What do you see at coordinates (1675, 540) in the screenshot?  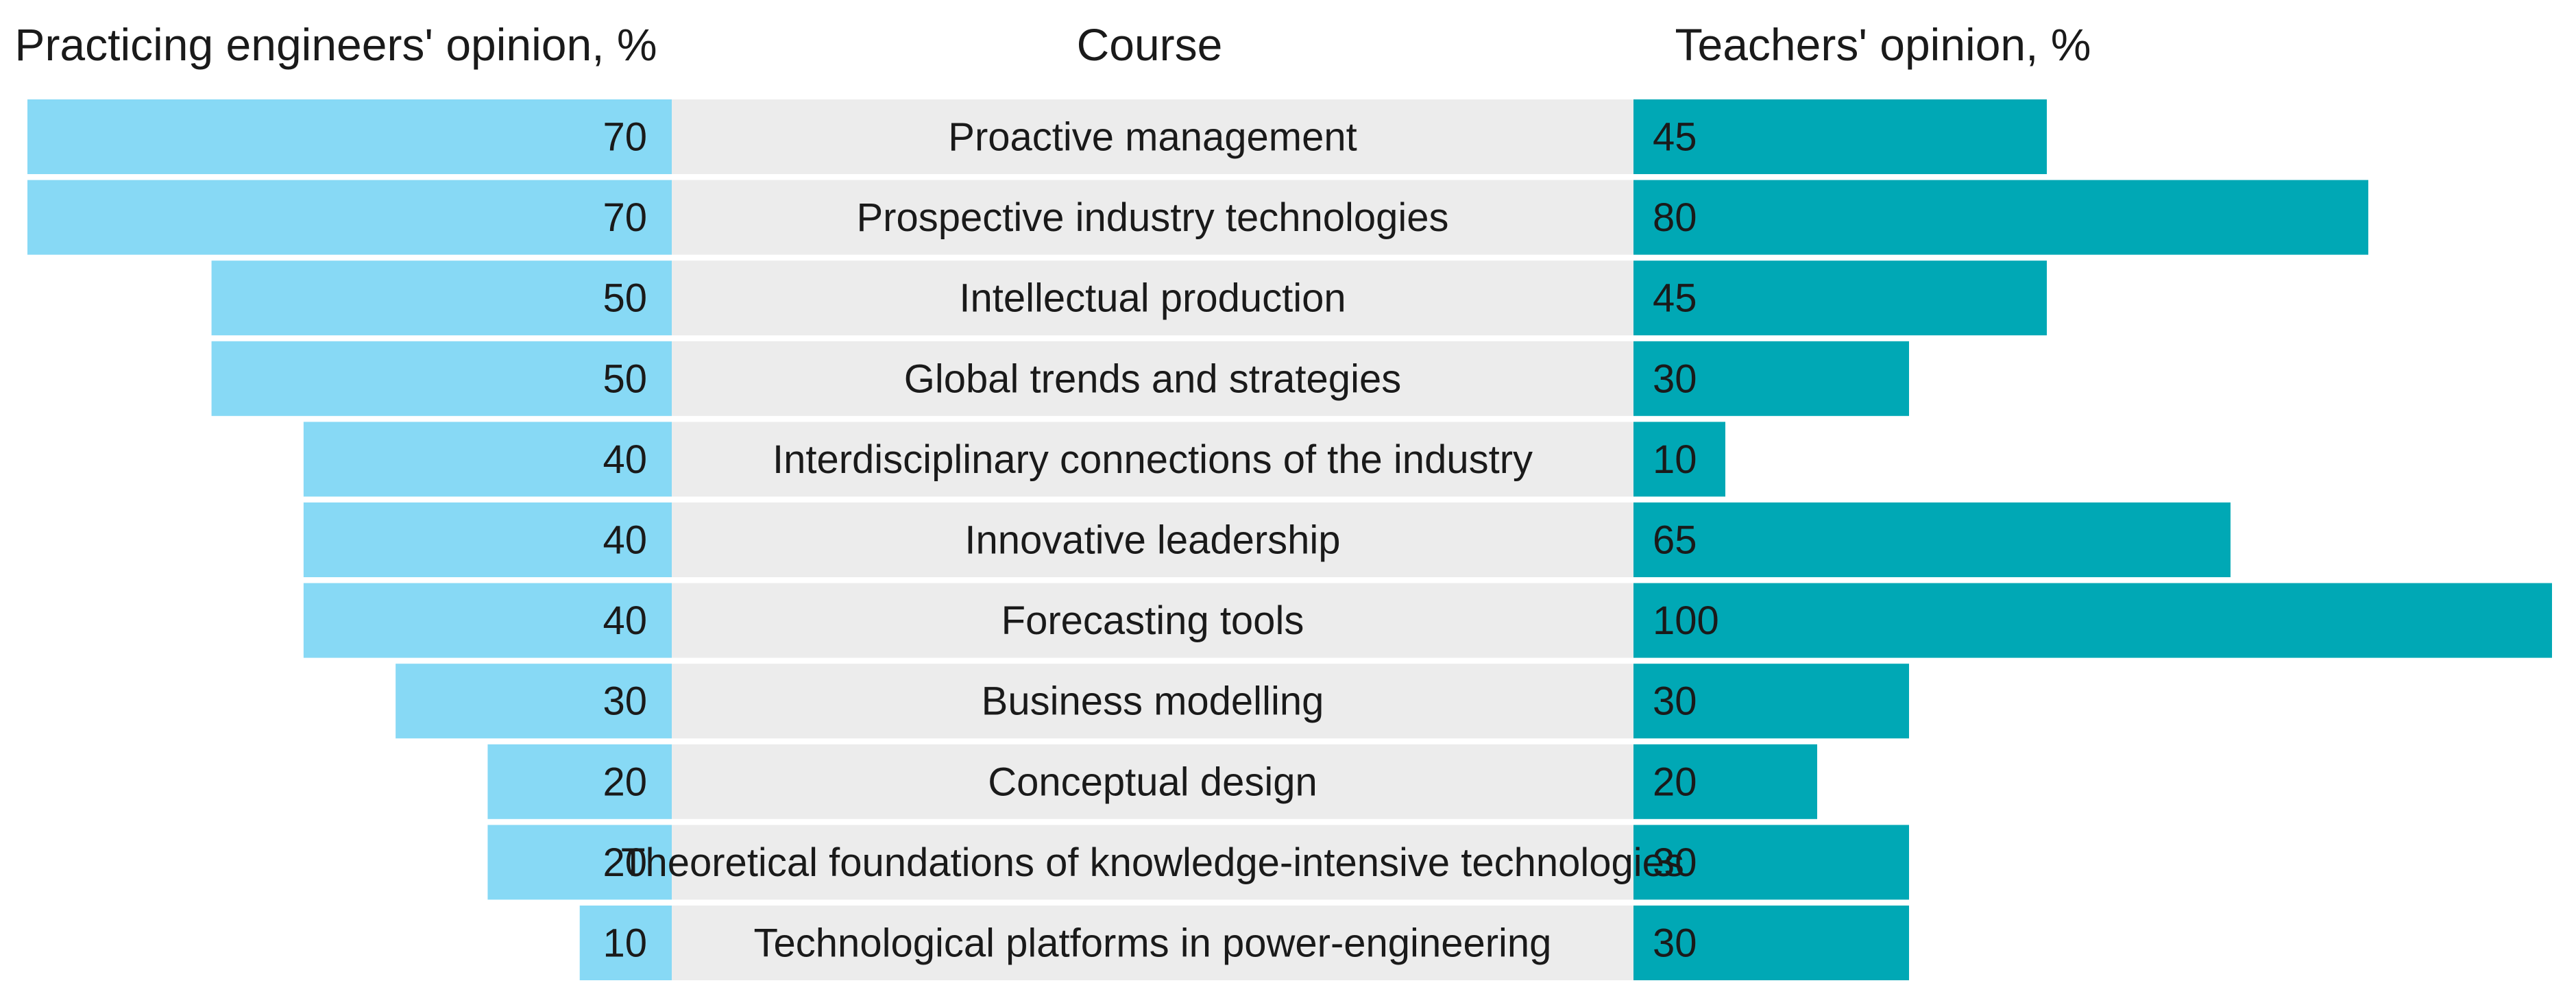 I see `teachers-value-label: 65` at bounding box center [1675, 540].